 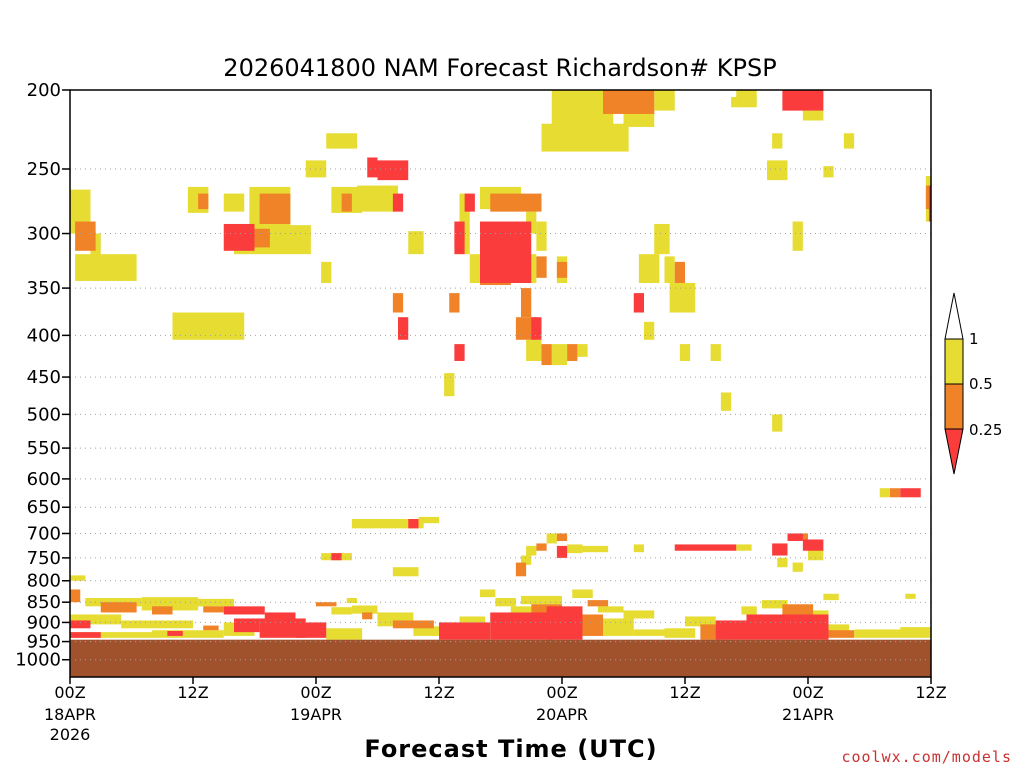 What do you see at coordinates (499, 68) in the screenshot?
I see `chart-title: 2026041800 NAM Forecast Richardson# KPSP` at bounding box center [499, 68].